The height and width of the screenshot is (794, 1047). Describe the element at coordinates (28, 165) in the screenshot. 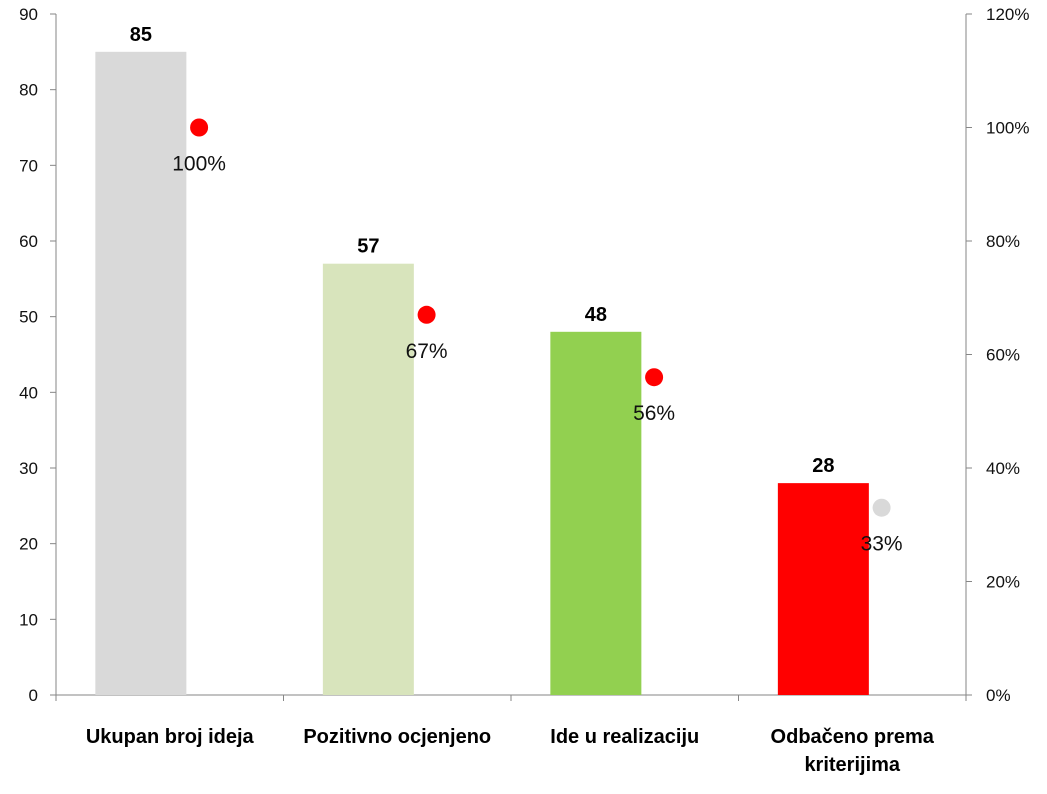

I see `left-tick-label: 70` at that location.